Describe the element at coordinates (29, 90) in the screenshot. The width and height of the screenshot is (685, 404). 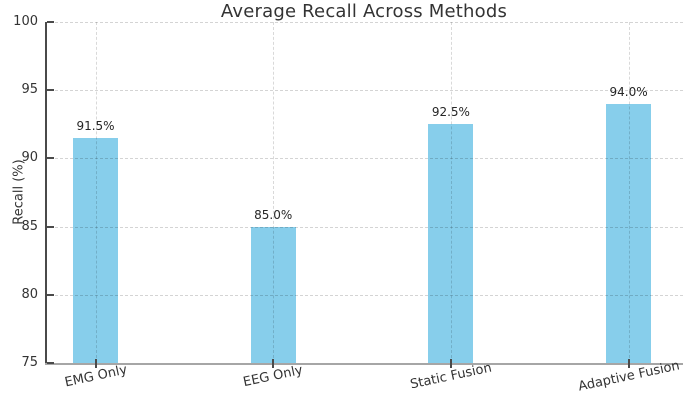
I see `y-tick-label: 95` at that location.